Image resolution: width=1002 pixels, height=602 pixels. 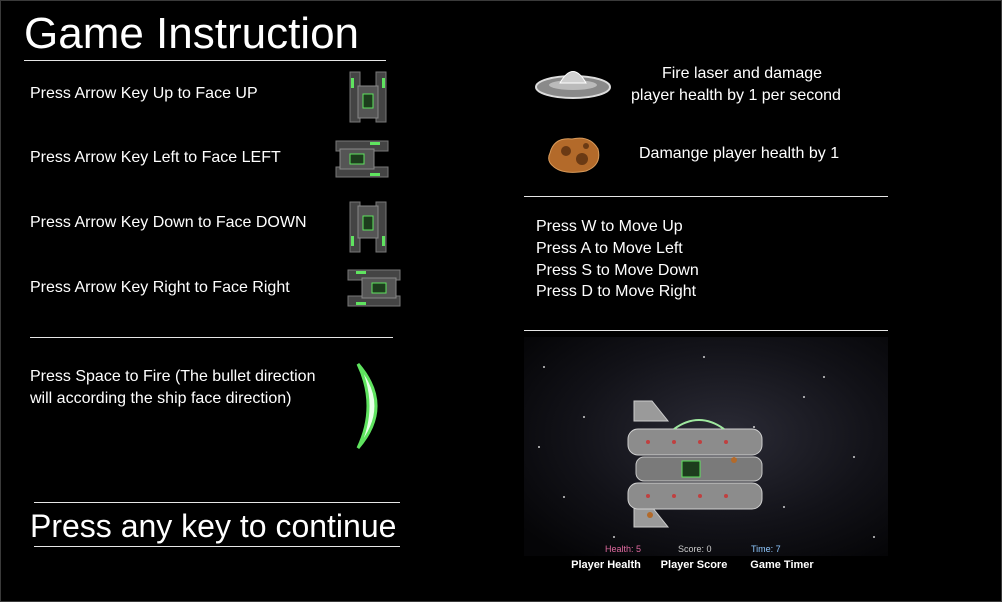 I want to click on continue-rule-bottom, so click(x=217, y=546).